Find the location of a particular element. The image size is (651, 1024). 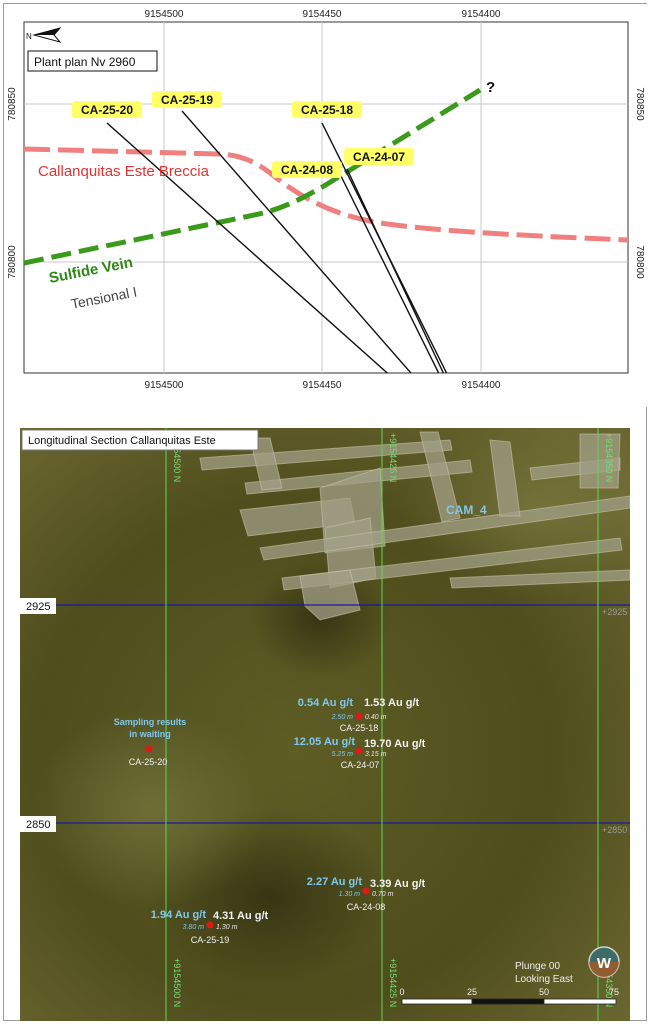

plan-x-tick-bottom-1: 9154500 is located at coordinates (164, 385).